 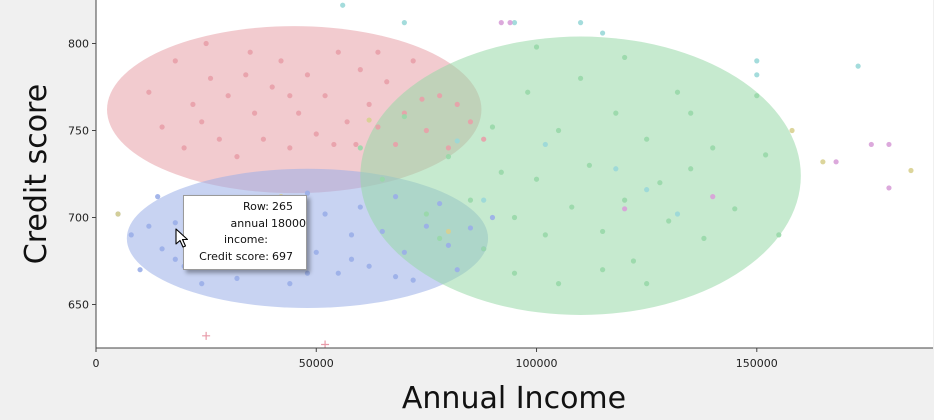 I want to click on mouse-pointer-icon, so click(x=182, y=238).